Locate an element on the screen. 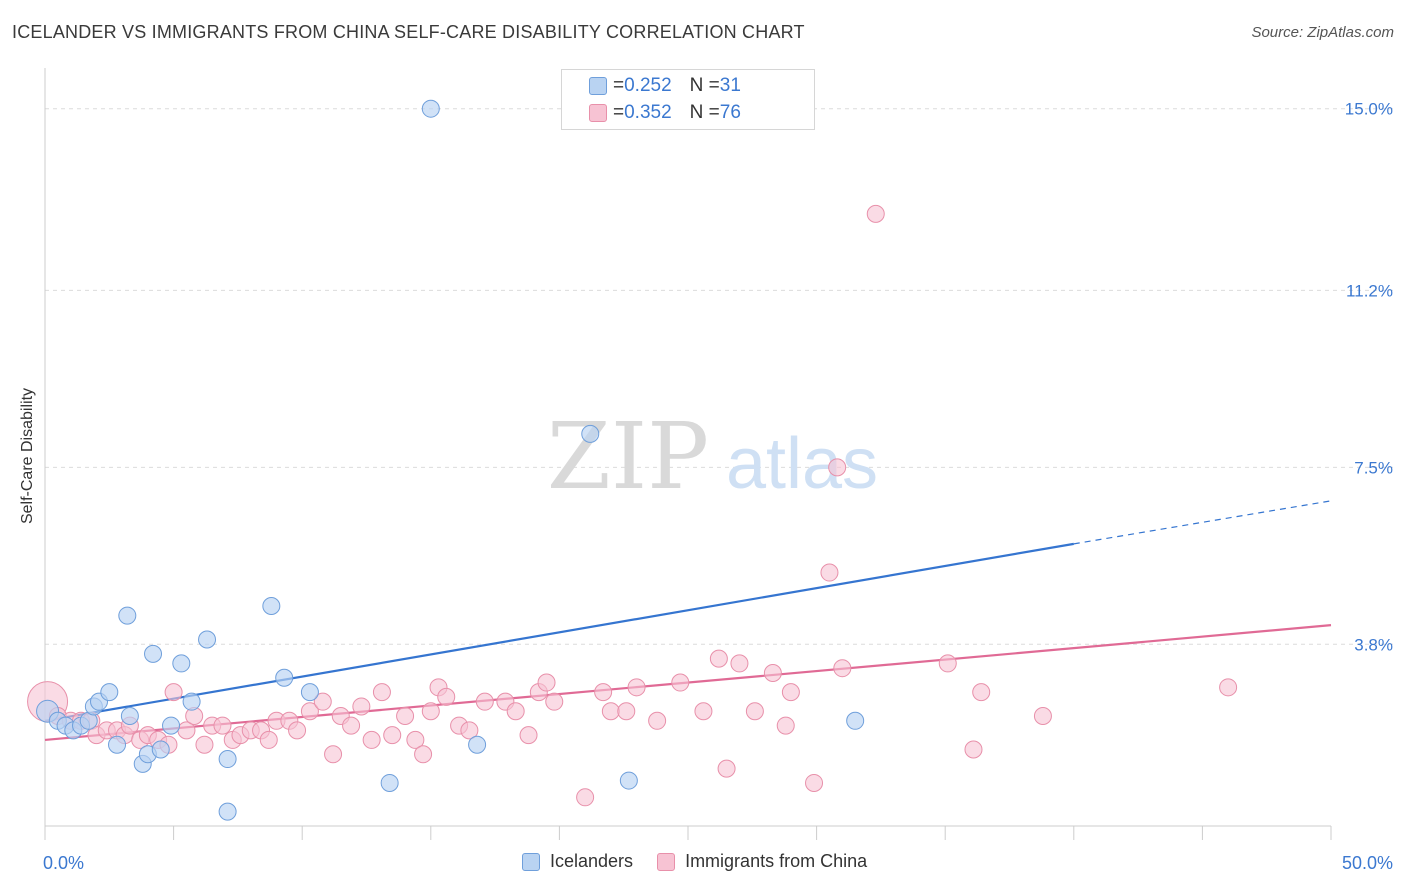 This screenshot has height=892, width=1406. legend-r-value: 0.352 is located at coordinates (648, 112).